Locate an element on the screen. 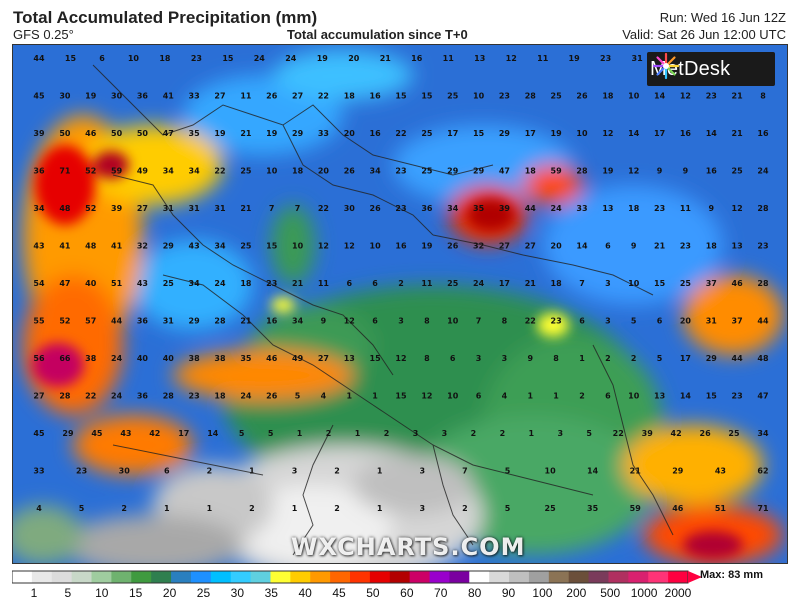 This screenshot has height=613, width=800. grid-value: 17 is located at coordinates (685, 358).